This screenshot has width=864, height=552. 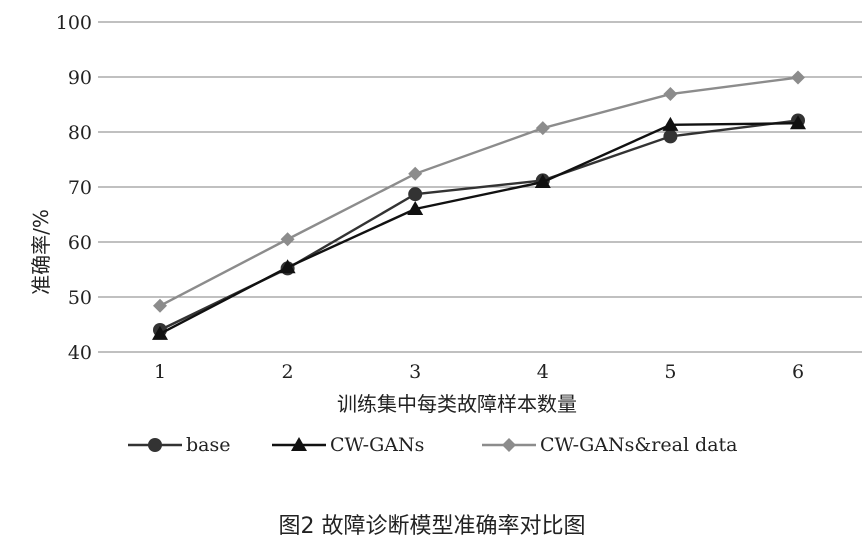 What do you see at coordinates (80, 133) in the screenshot?
I see `y-tick-80: 80` at bounding box center [80, 133].